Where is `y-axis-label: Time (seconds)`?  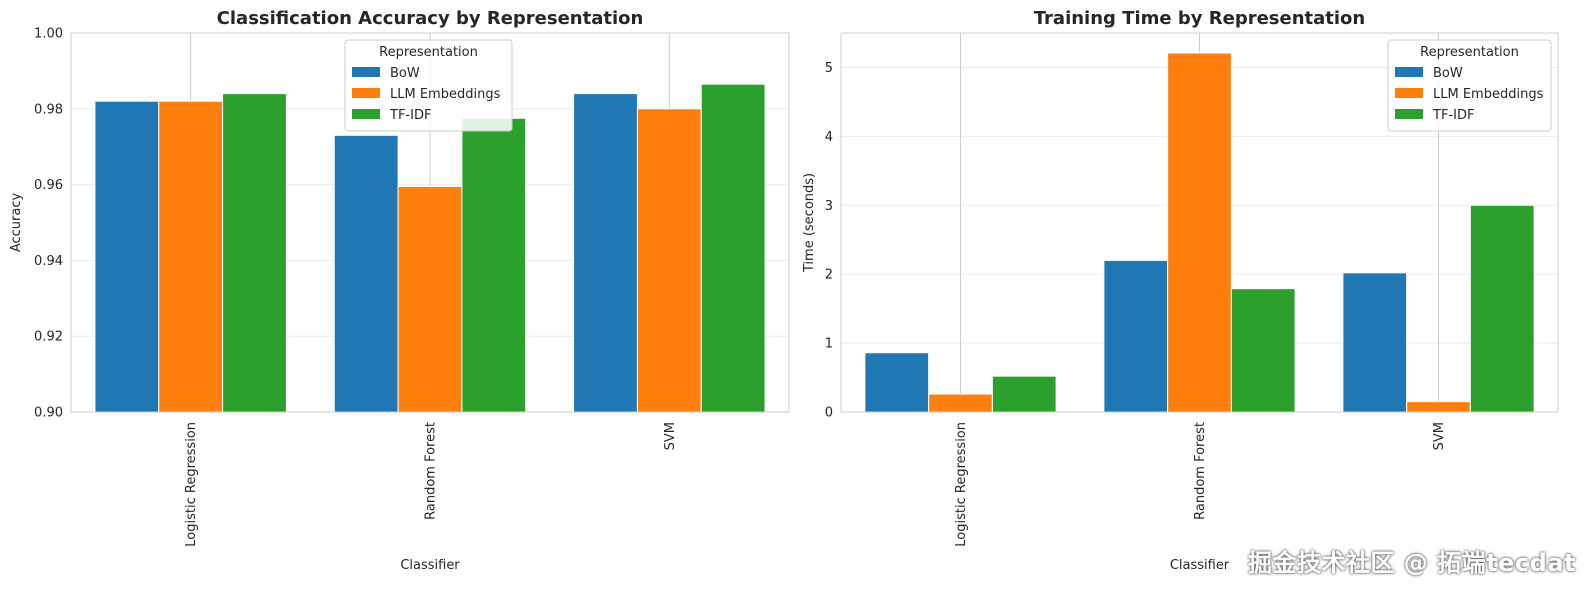 y-axis-label: Time (seconds) is located at coordinates (809, 223).